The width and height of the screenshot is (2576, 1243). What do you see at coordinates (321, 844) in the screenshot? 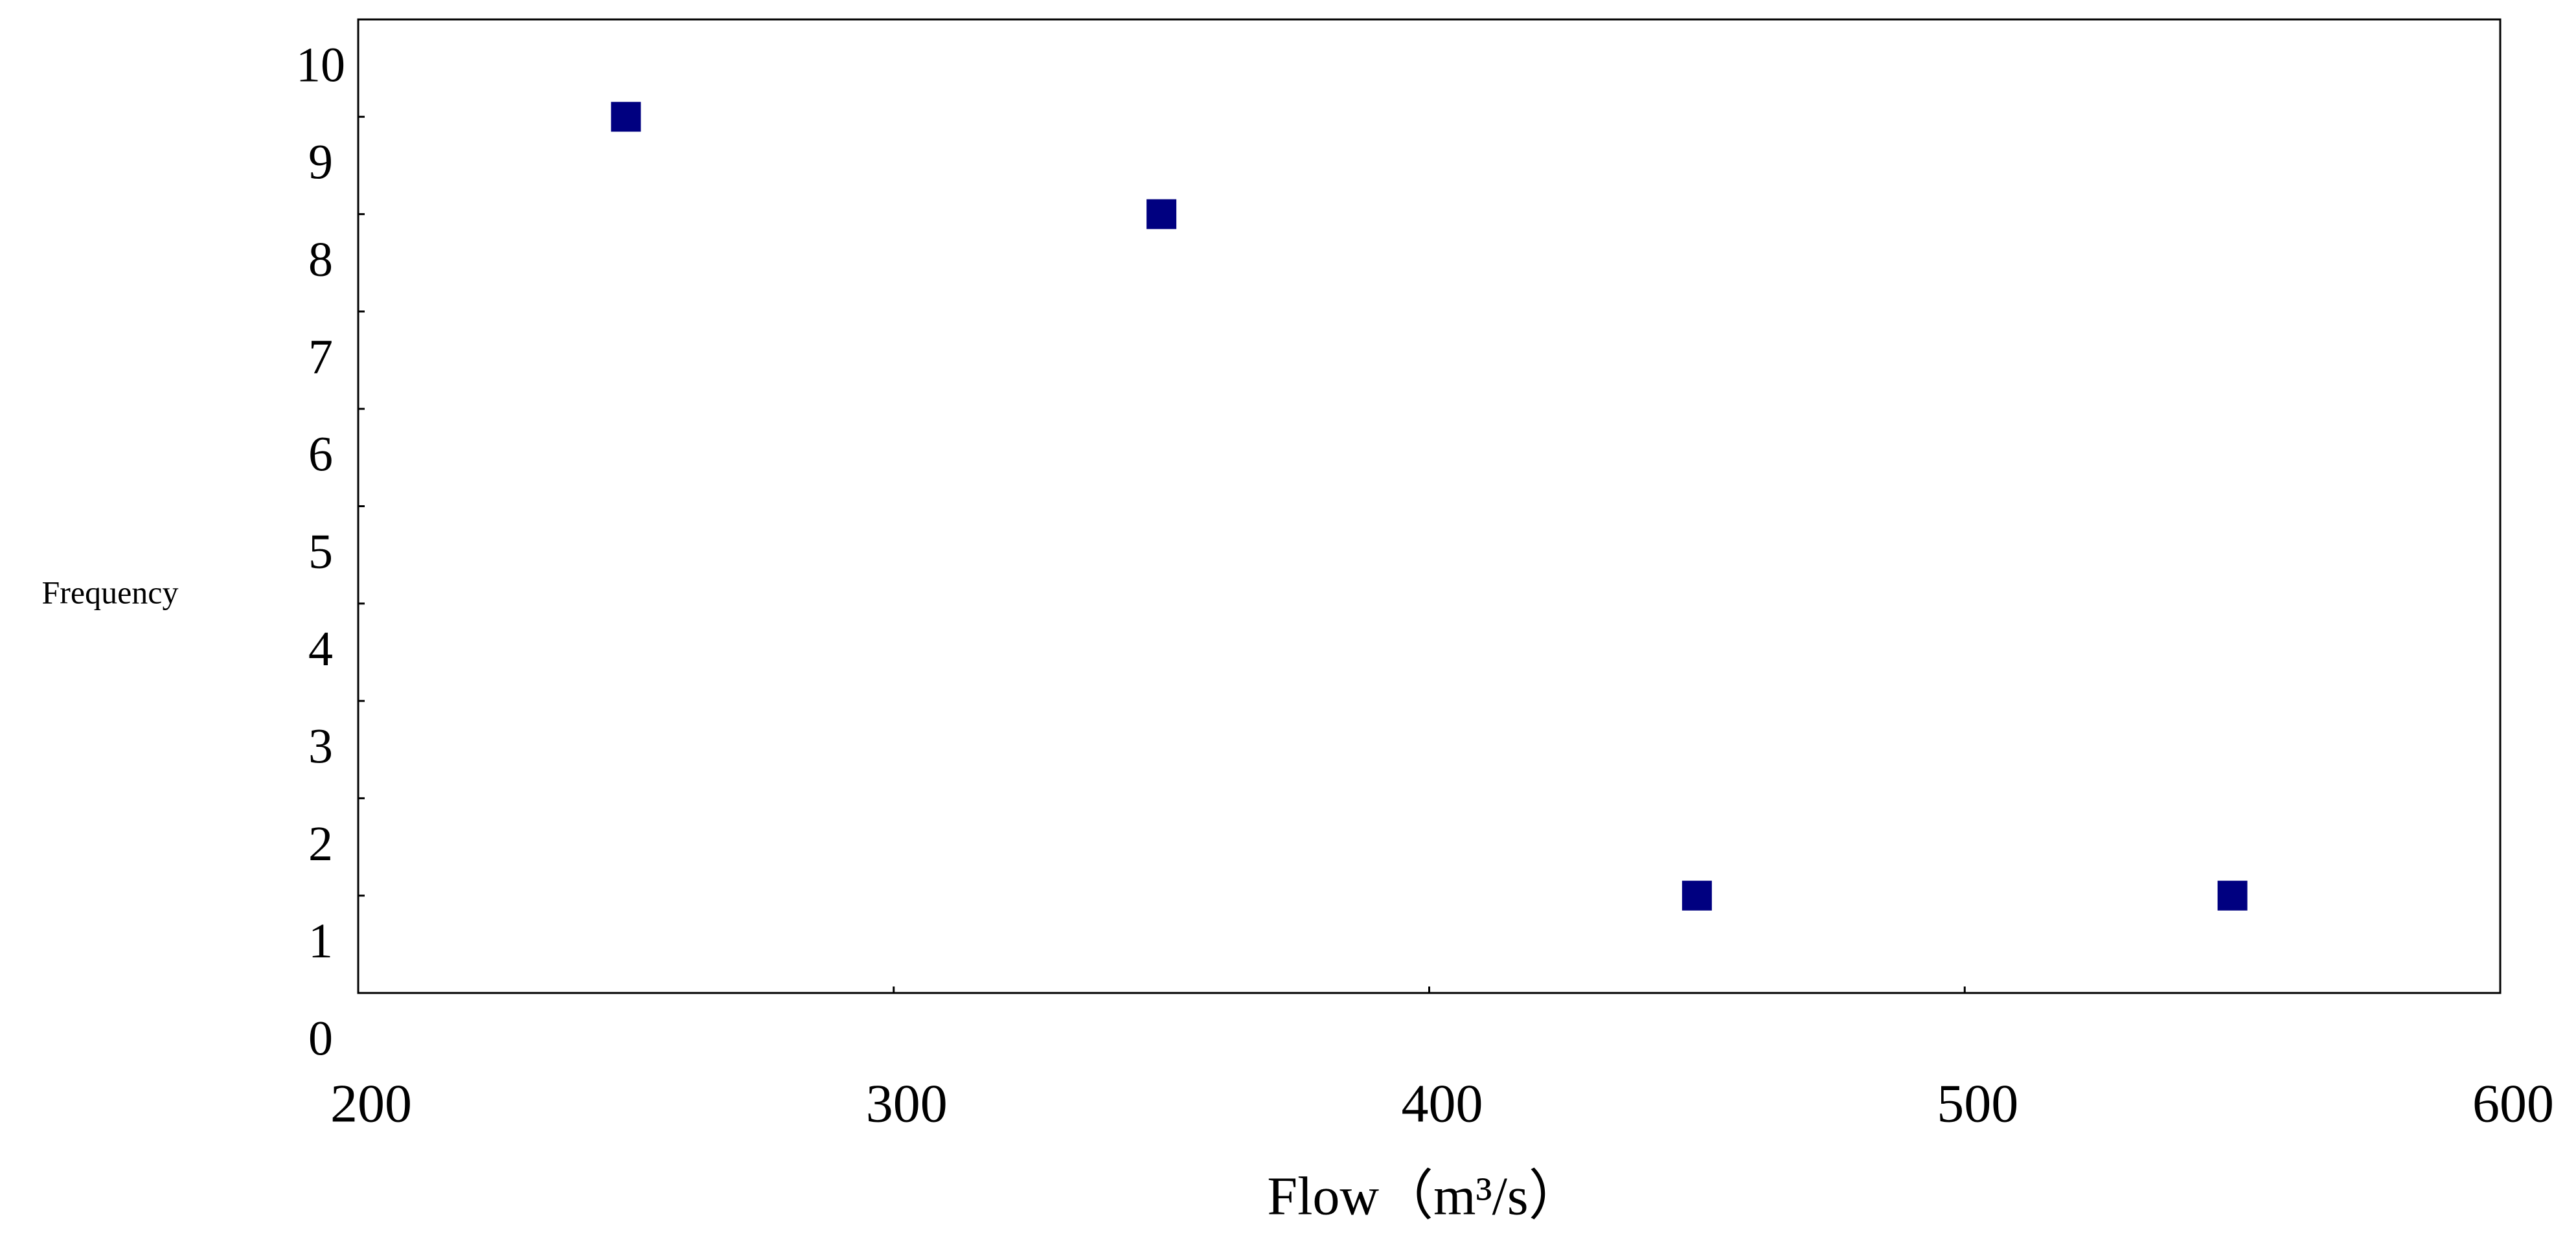
I see `y-tick-label: 2` at bounding box center [321, 844].